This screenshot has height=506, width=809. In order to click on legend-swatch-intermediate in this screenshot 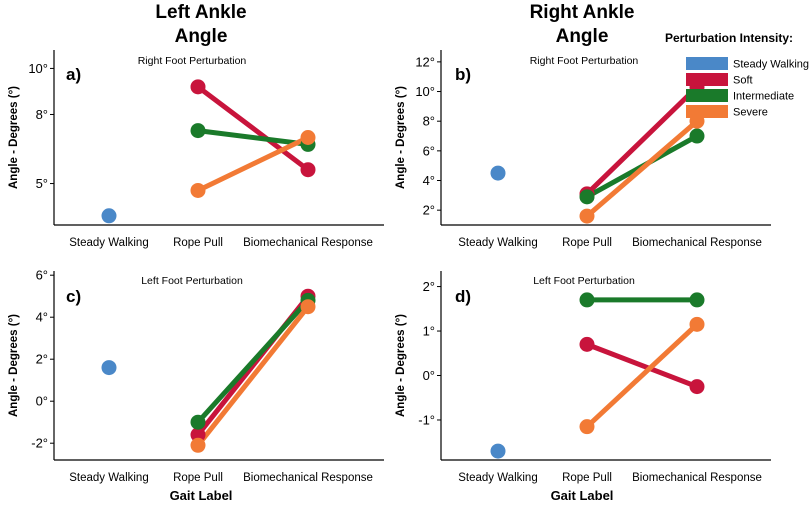, I will do `click(707, 95)`.